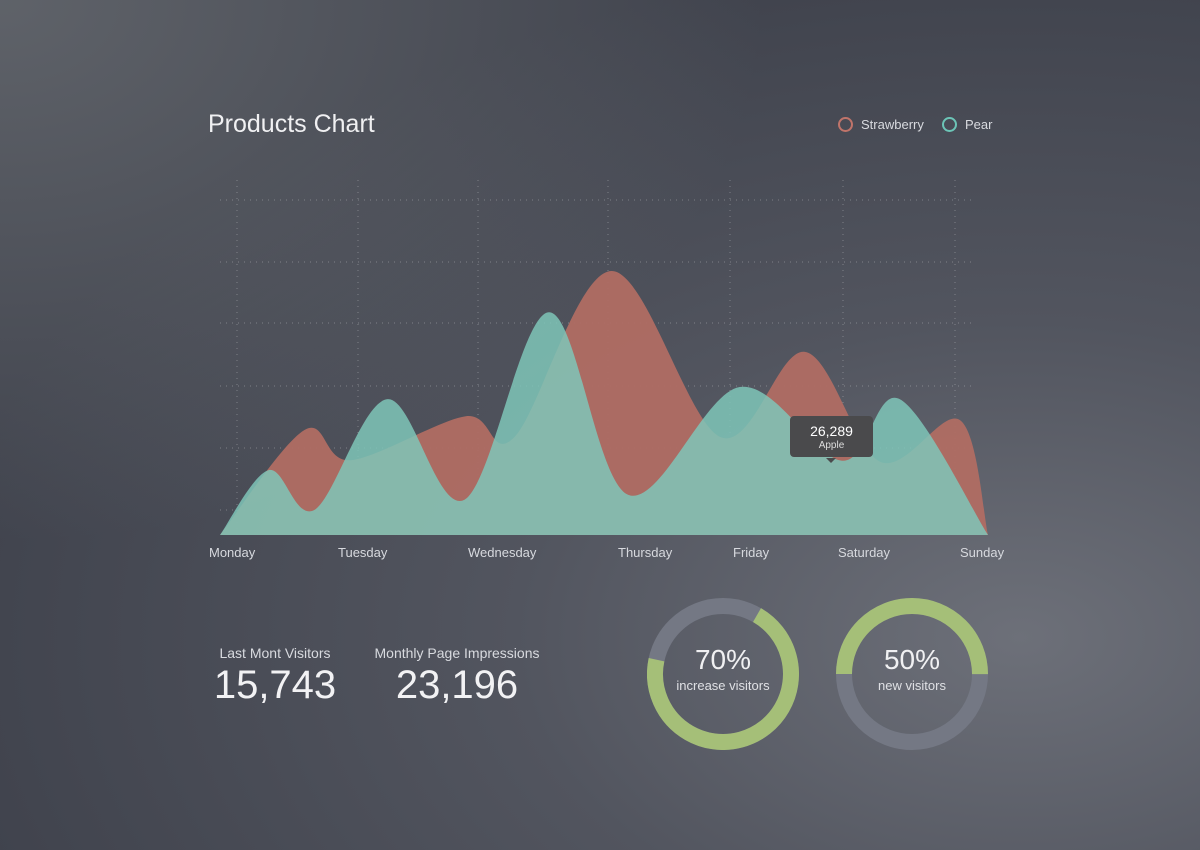  Describe the element at coordinates (275, 653) in the screenshot. I see `stat-label: Last Mont Visitors` at that location.